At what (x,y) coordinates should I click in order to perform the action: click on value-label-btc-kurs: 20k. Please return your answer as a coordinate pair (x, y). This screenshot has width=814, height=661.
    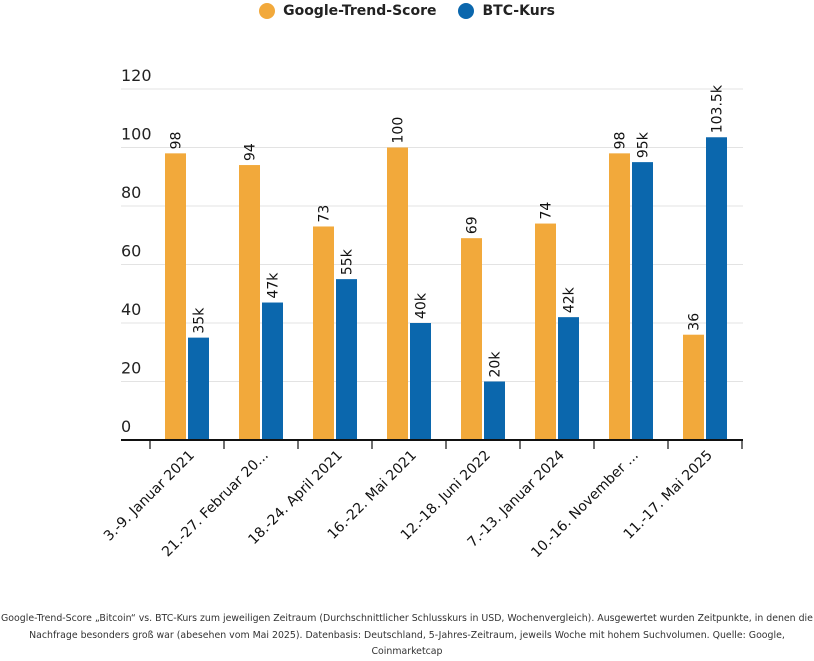
    Looking at the image, I should click on (496, 364).